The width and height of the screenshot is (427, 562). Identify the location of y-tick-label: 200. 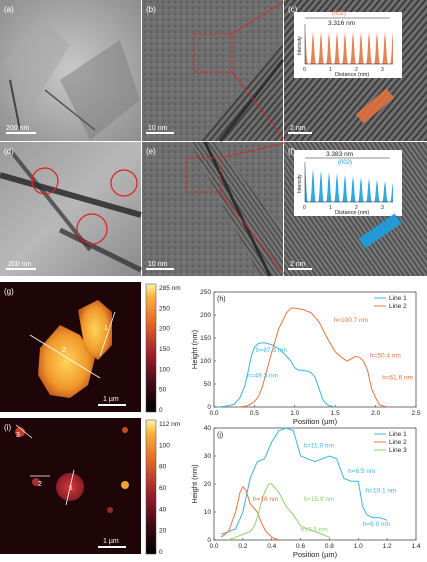
(205, 315).